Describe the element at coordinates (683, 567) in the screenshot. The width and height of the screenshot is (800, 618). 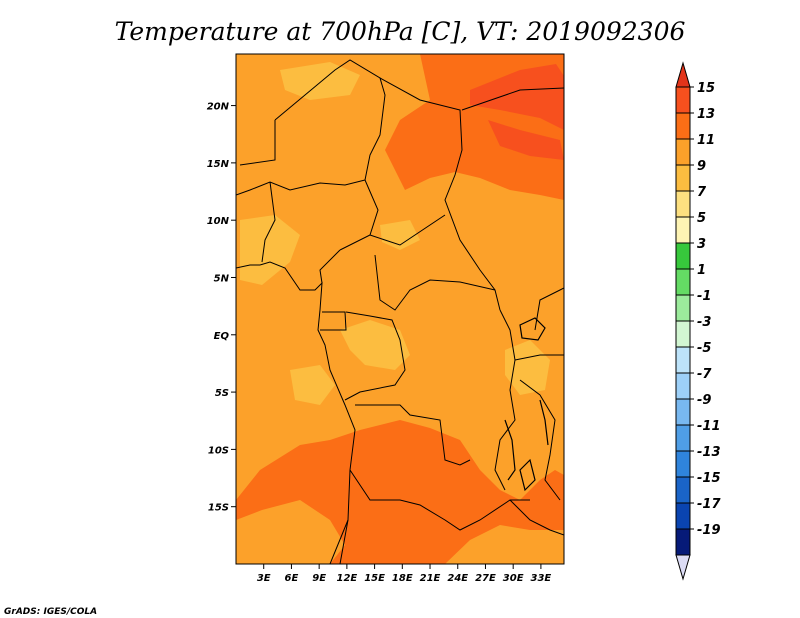
I see `colorbar-bottom-arrow` at that location.